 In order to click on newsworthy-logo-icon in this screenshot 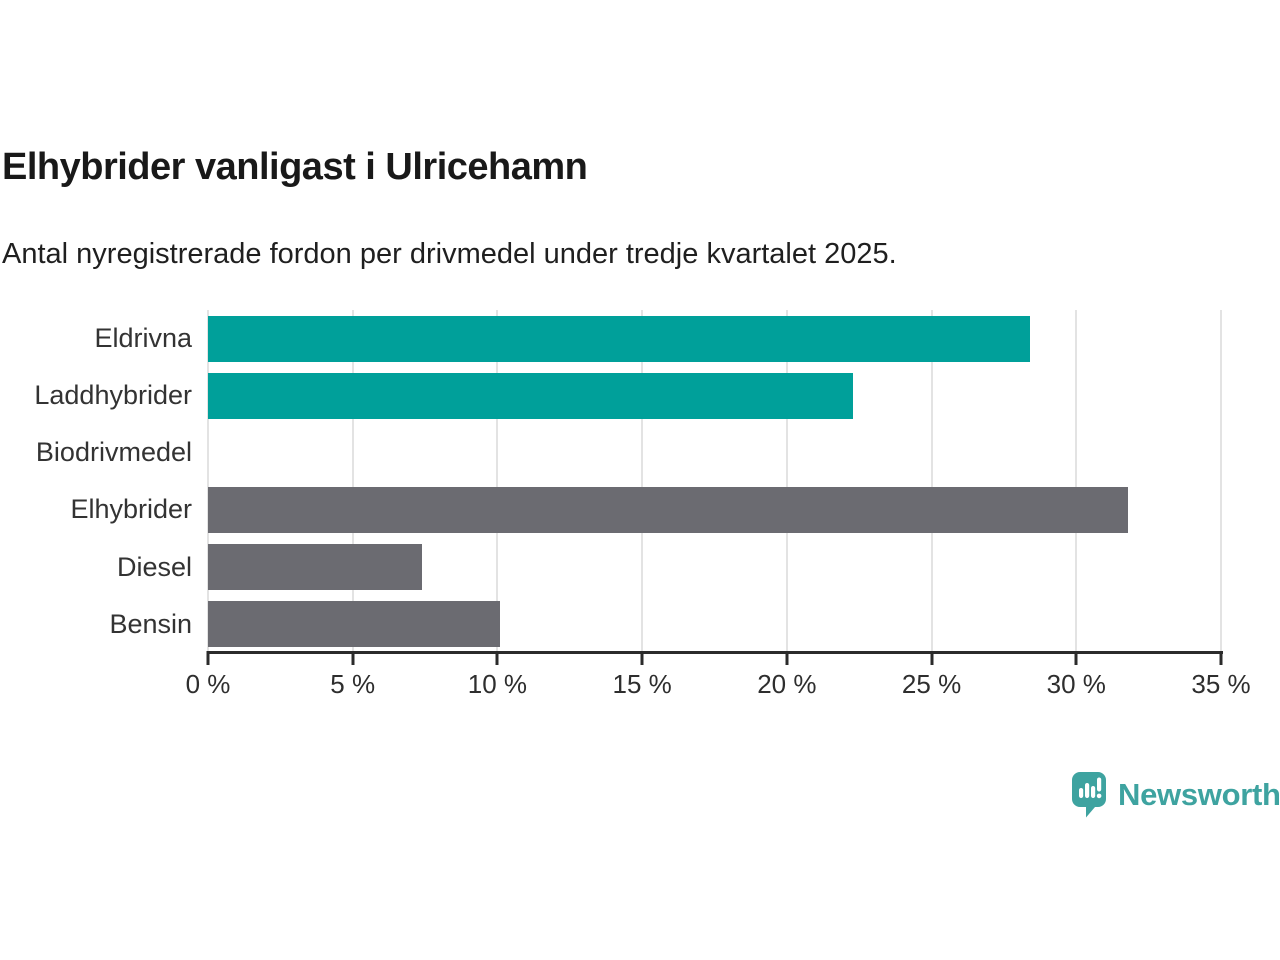, I will do `click(1089, 795)`.